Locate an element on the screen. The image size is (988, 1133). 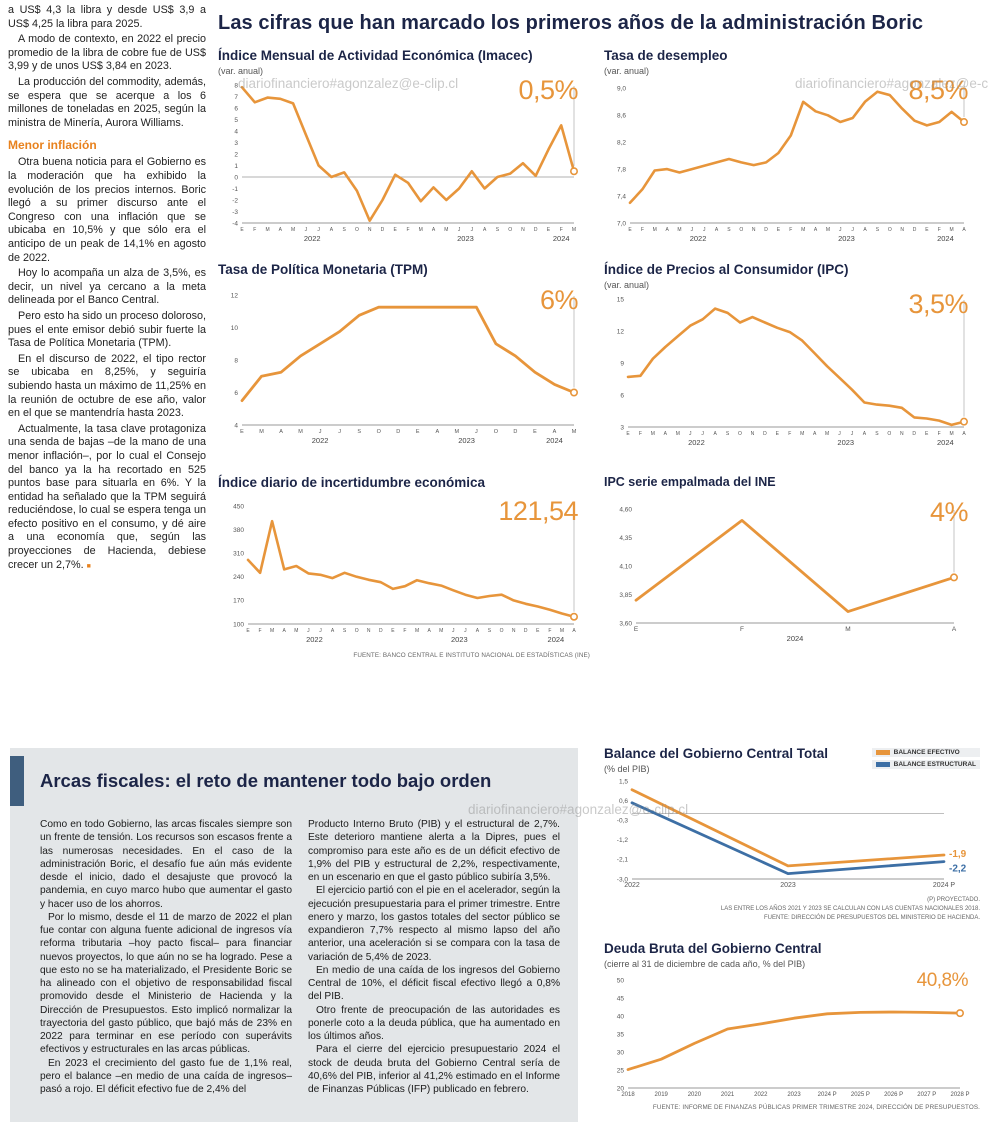
legend-item-efectivo: BALANCE EFECTIVO is located at coordinates (925, 752).